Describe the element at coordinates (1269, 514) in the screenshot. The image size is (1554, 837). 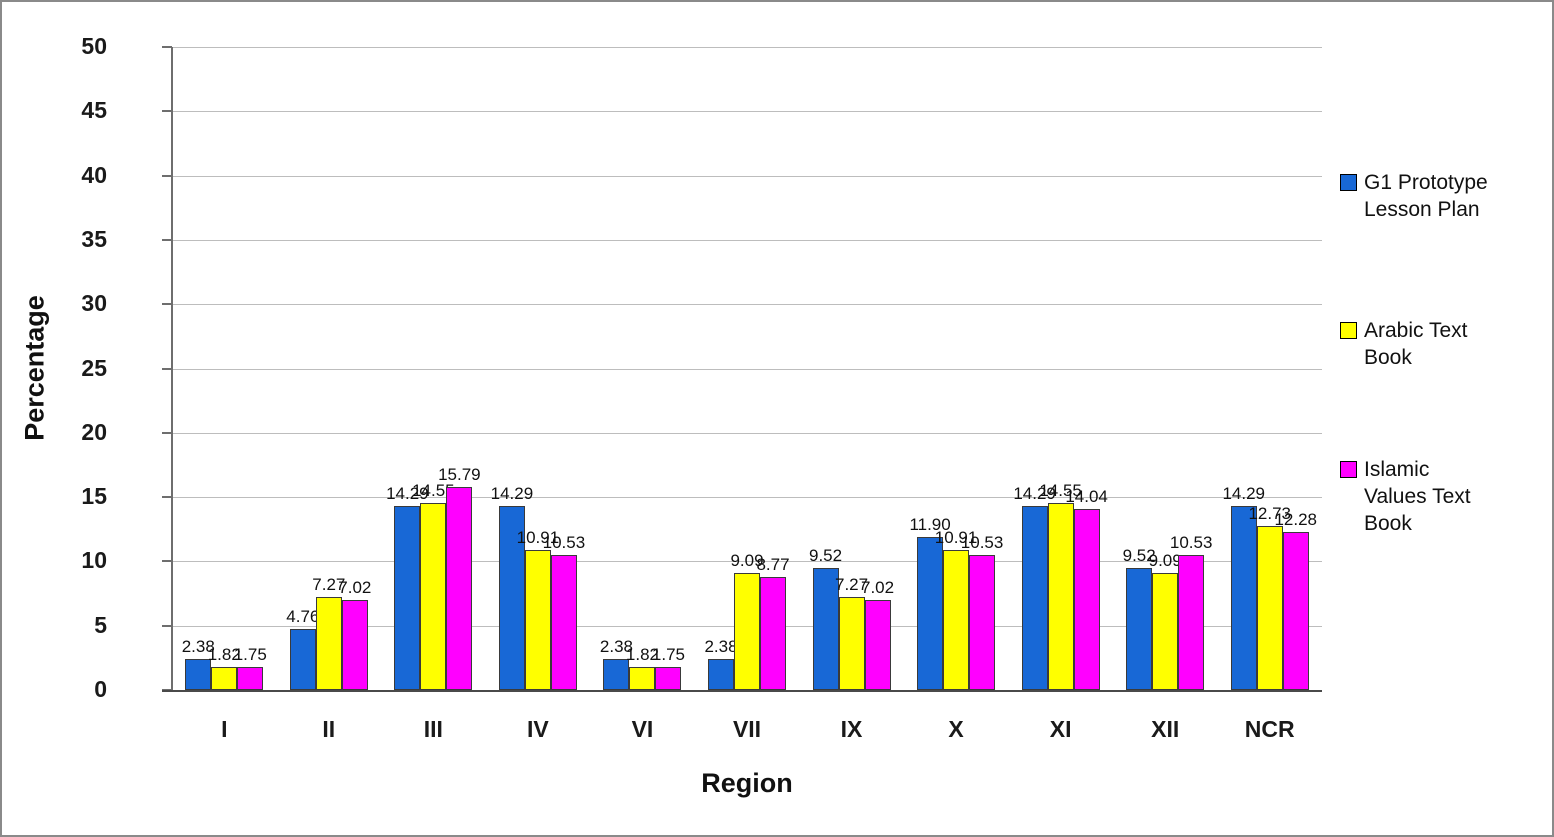
I see `bar-value-label: 12.73` at that location.